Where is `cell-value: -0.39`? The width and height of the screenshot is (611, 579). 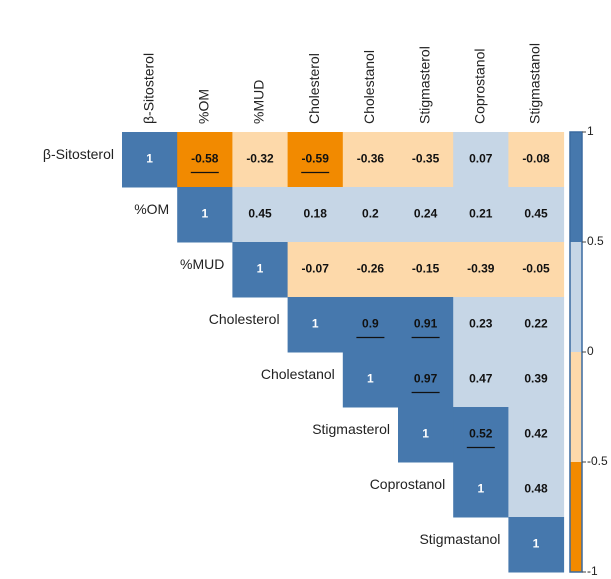 cell-value: -0.39 is located at coordinates (481, 269).